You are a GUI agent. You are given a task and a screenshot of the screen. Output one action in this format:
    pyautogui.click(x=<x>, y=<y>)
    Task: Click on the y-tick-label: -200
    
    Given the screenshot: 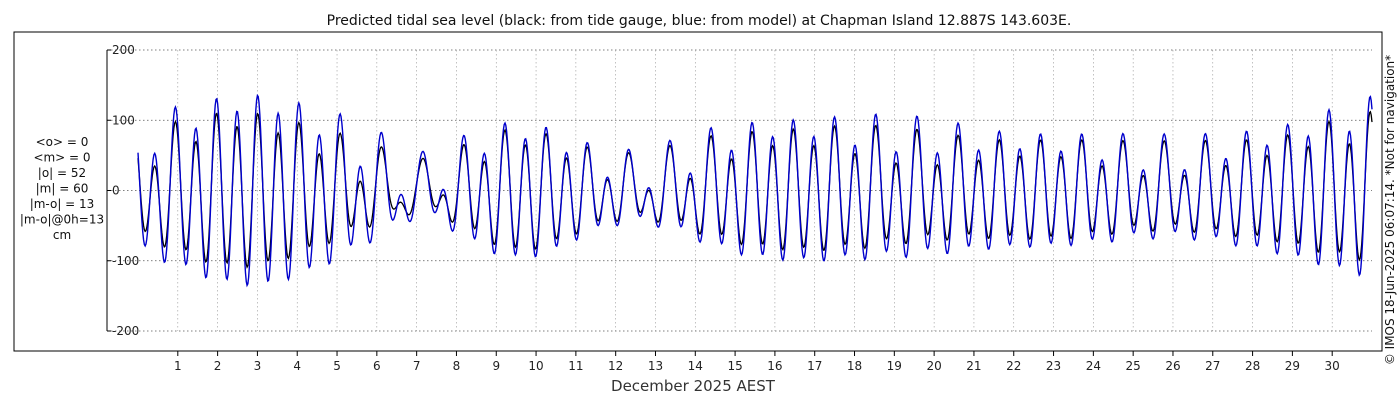 What is the action you would take?
    pyautogui.click(x=125, y=331)
    